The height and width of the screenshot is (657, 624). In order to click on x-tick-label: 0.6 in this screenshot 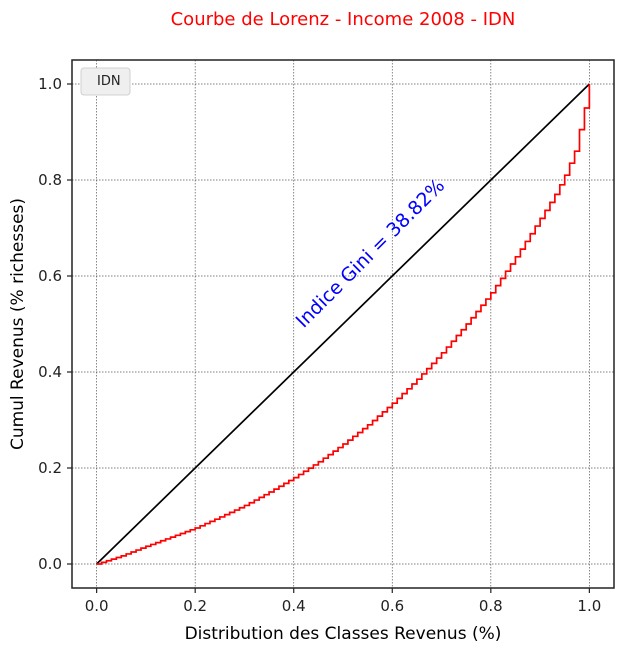, I will do `click(392, 606)`.